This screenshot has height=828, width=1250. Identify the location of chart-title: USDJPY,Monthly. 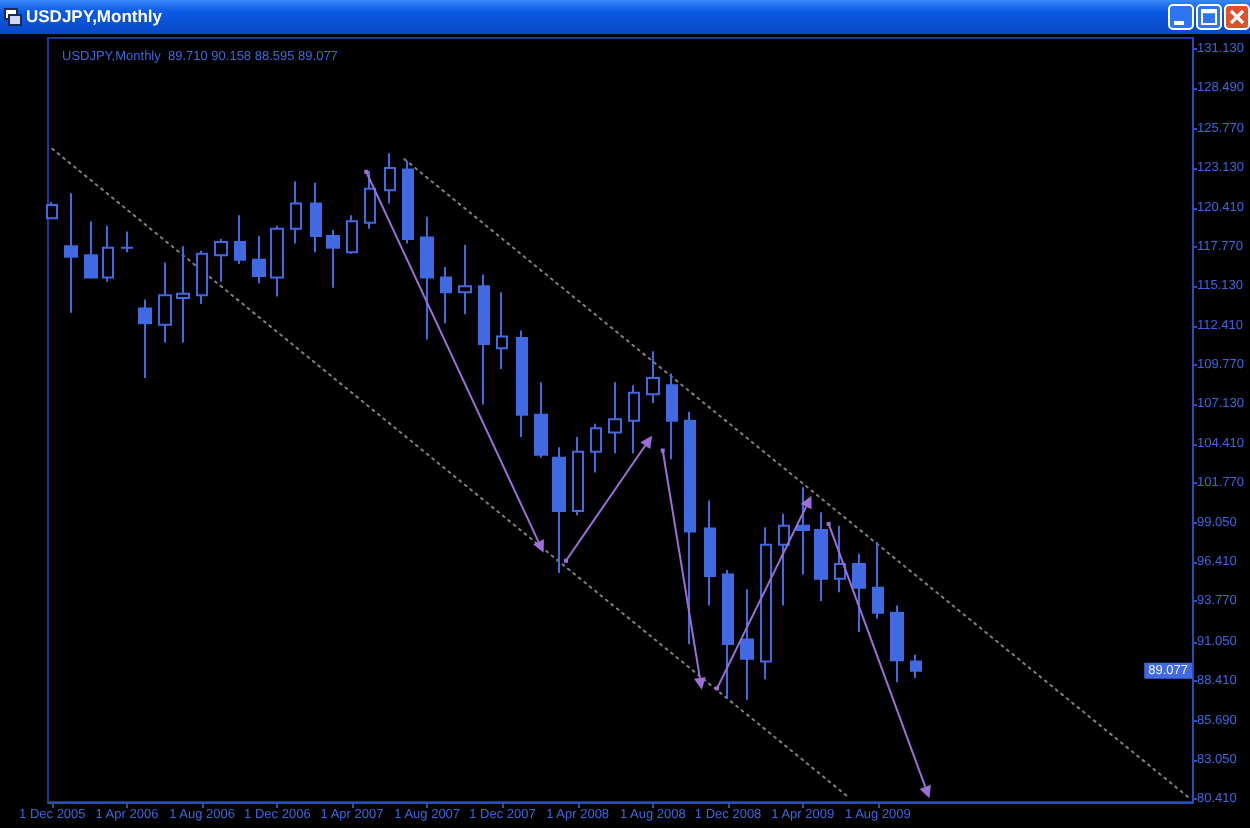
(94, 17).